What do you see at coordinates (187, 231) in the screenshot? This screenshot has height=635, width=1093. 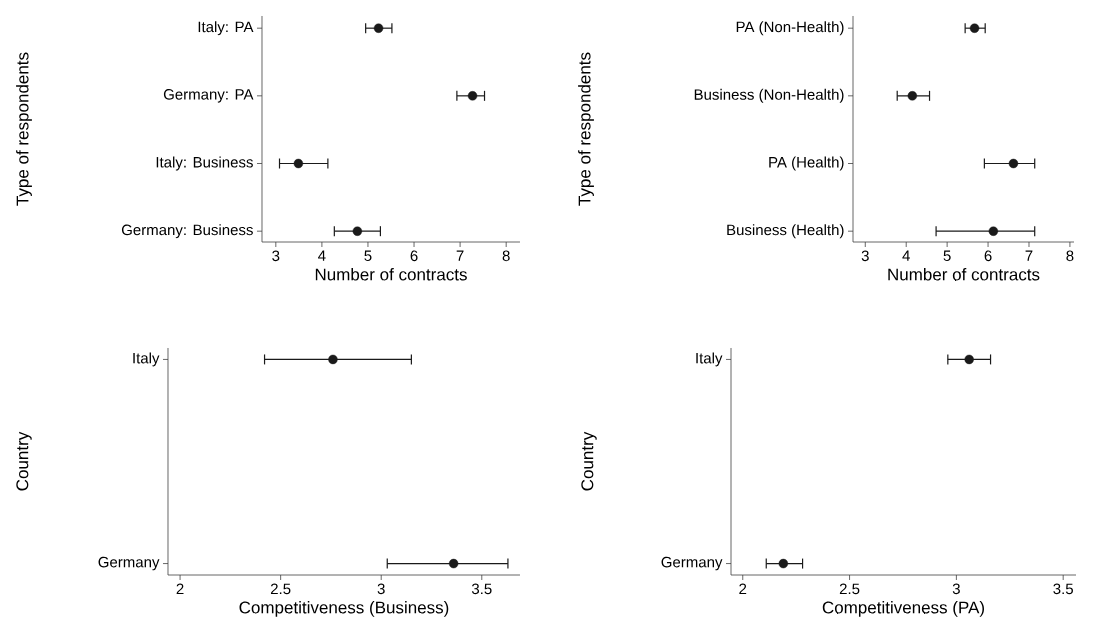 I see `y-tick-label: Germany: Business` at bounding box center [187, 231].